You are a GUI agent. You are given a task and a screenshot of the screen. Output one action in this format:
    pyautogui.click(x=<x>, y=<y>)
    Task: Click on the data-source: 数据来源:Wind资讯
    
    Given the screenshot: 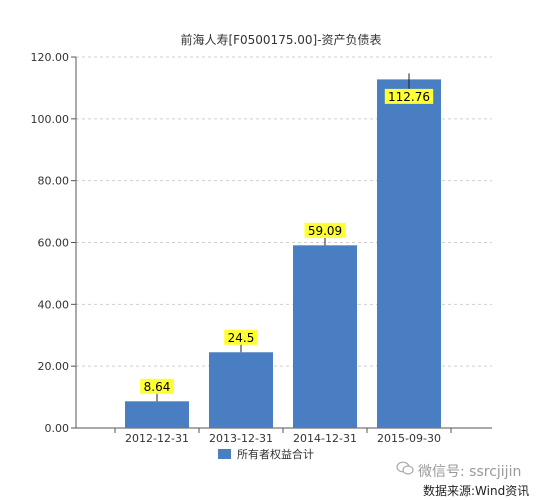 What is the action you would take?
    pyautogui.click(x=476, y=491)
    